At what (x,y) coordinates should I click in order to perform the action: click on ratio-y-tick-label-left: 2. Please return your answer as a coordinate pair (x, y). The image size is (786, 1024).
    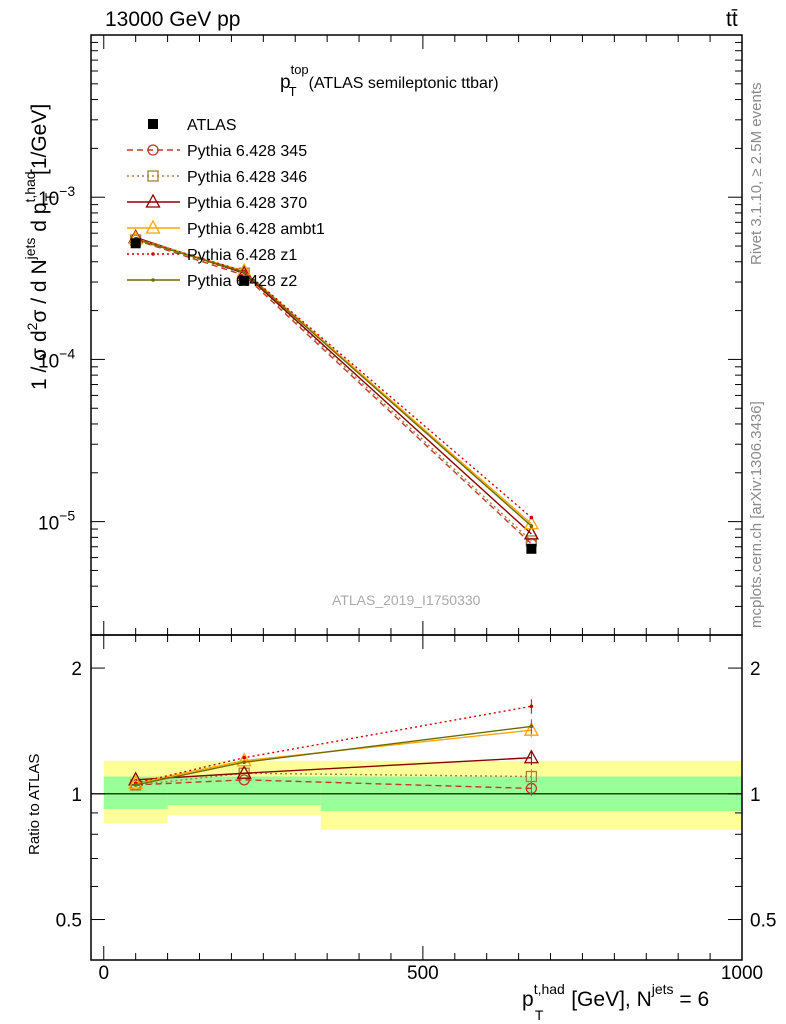
    Looking at the image, I should click on (76, 669).